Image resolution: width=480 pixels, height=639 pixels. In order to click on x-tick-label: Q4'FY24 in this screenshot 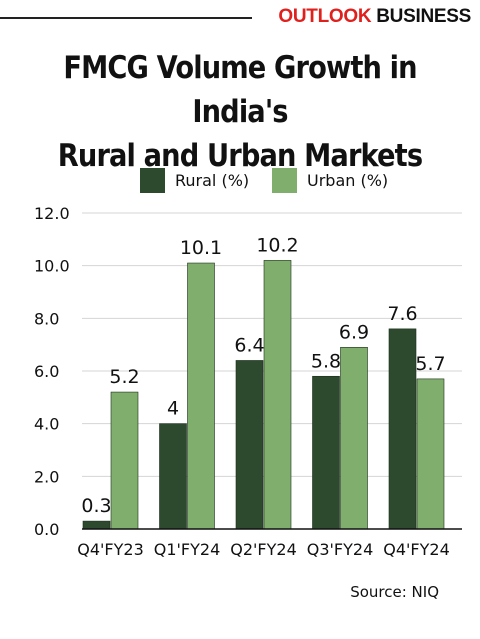, I will do `click(416, 549)`.